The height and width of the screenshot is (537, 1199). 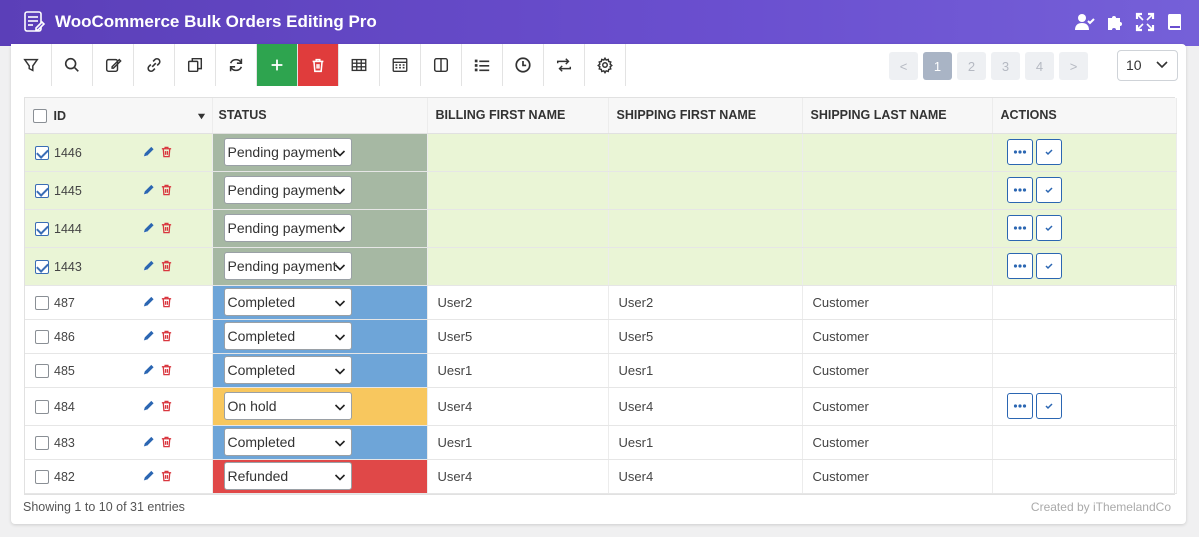 I want to click on table-row: 1444 Pending payment, so click(x=601, y=228).